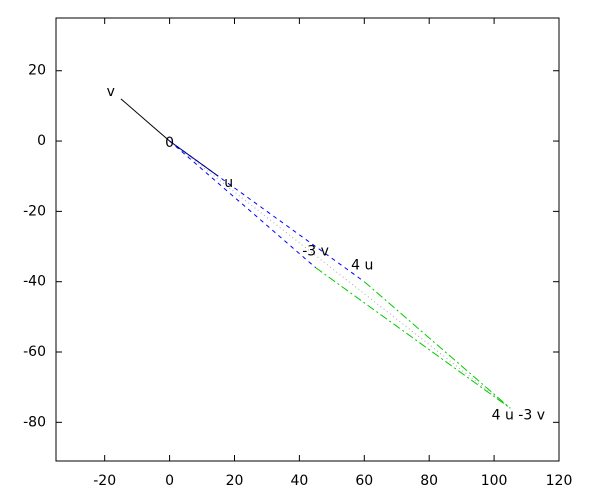  Describe the element at coordinates (559, 481) in the screenshot. I see `x-tick-label: 120` at that location.